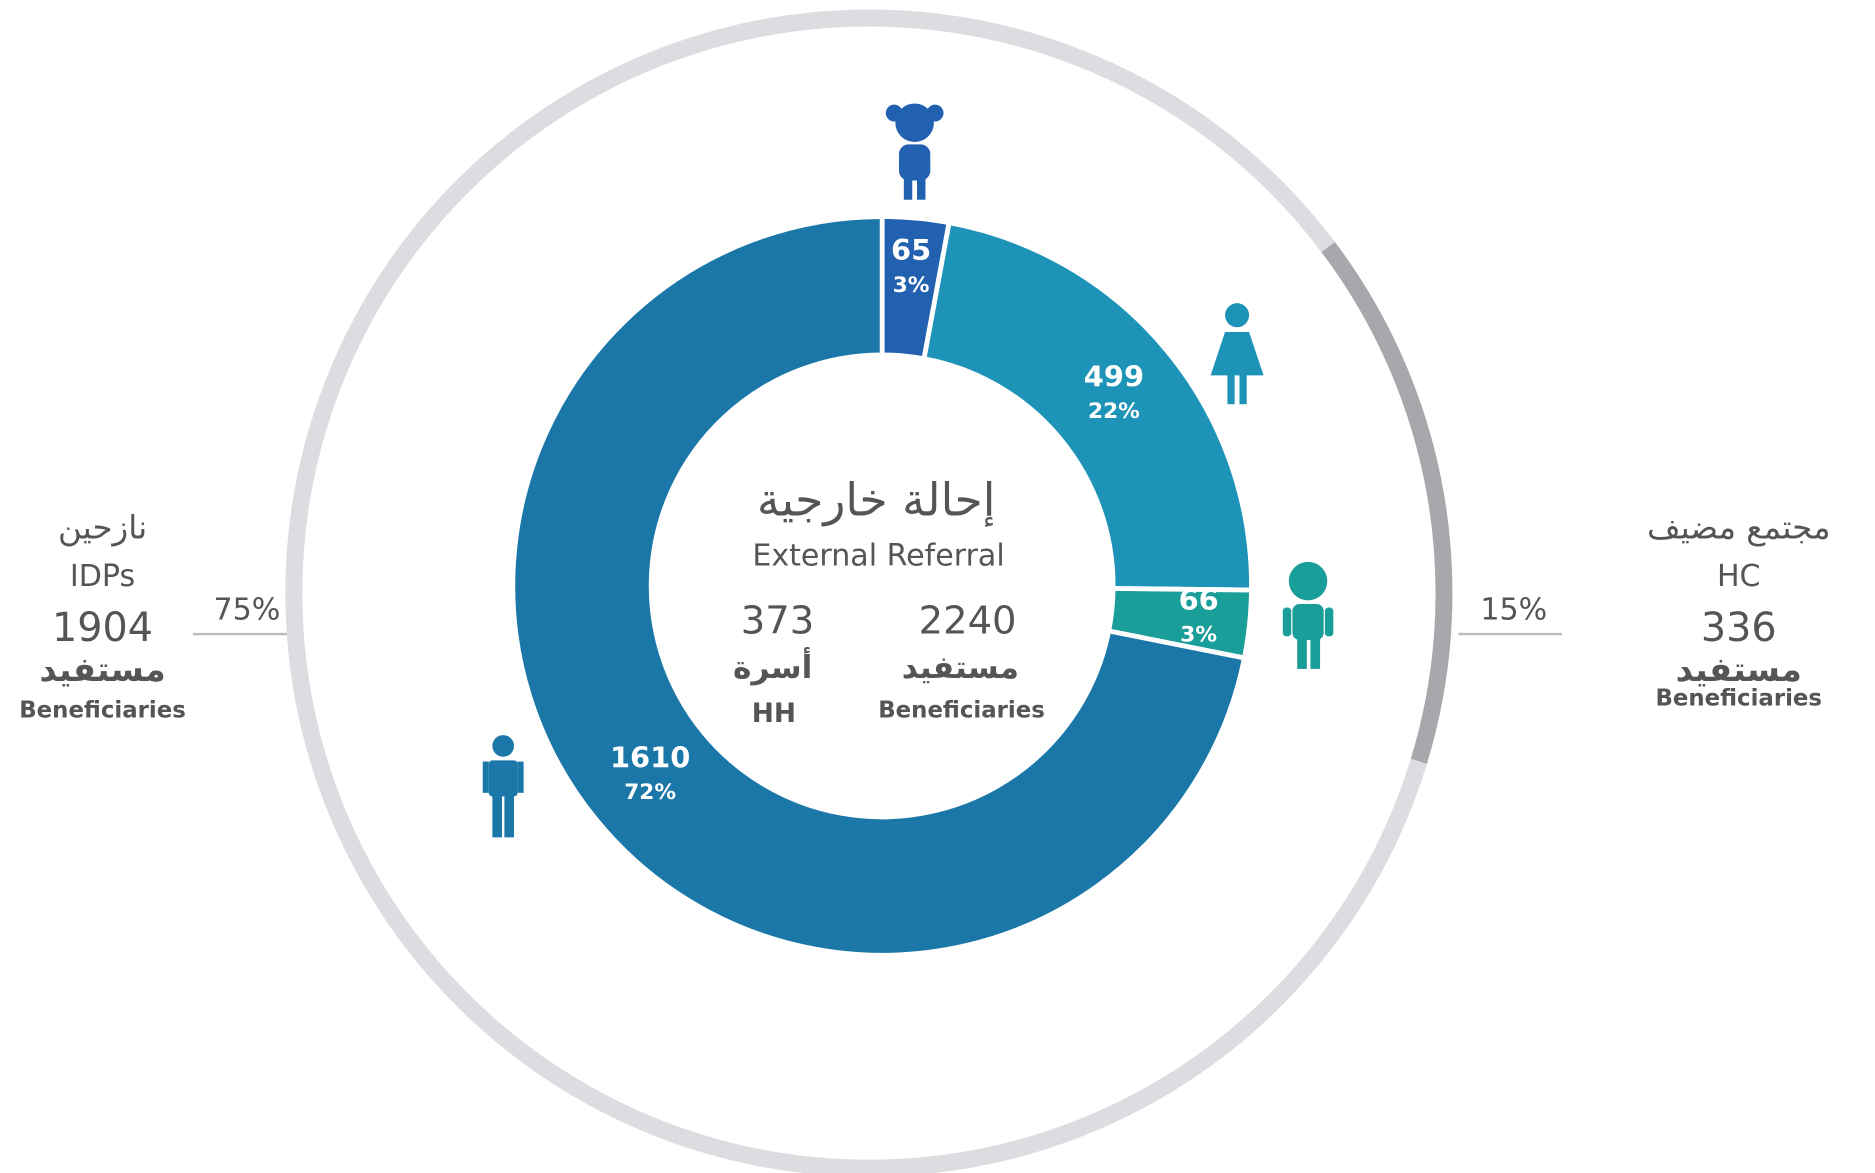  I want to click on beneficiaries-ar: مستفيد, so click(960, 668).